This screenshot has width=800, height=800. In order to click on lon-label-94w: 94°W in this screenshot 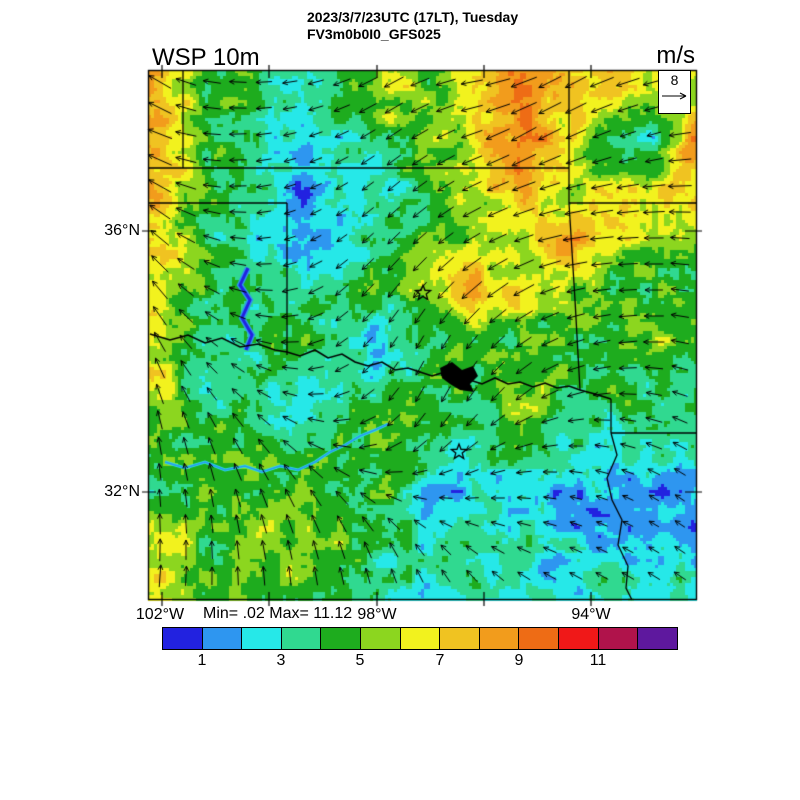, I will do `click(591, 614)`.